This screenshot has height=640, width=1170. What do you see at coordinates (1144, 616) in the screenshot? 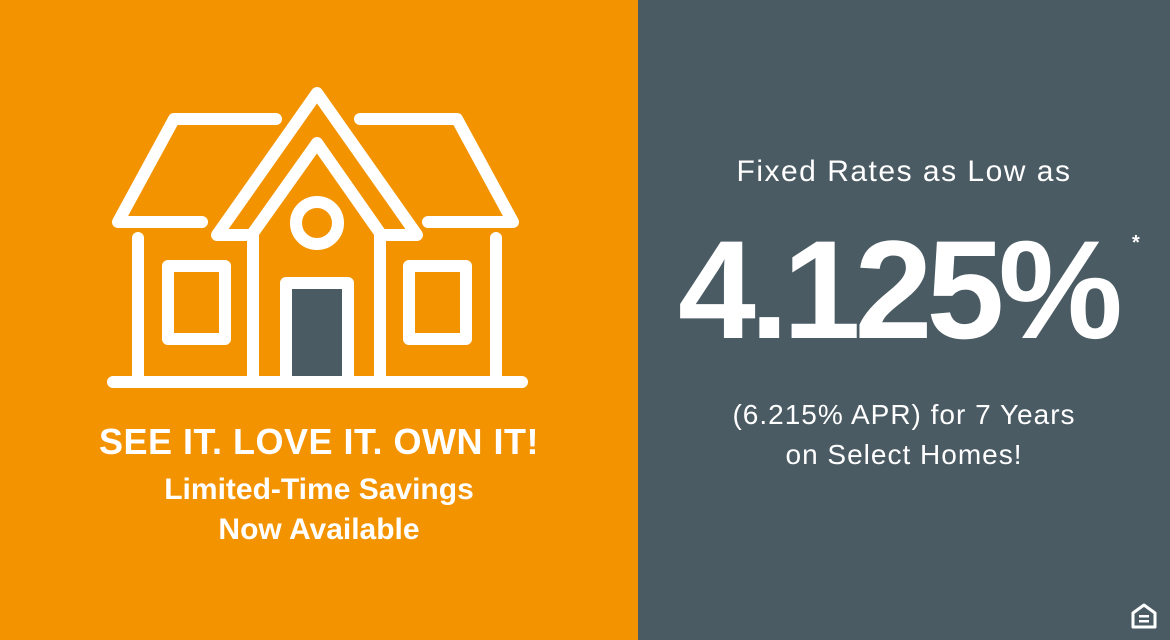
I see `equal-housing-opportunity-icon` at bounding box center [1144, 616].